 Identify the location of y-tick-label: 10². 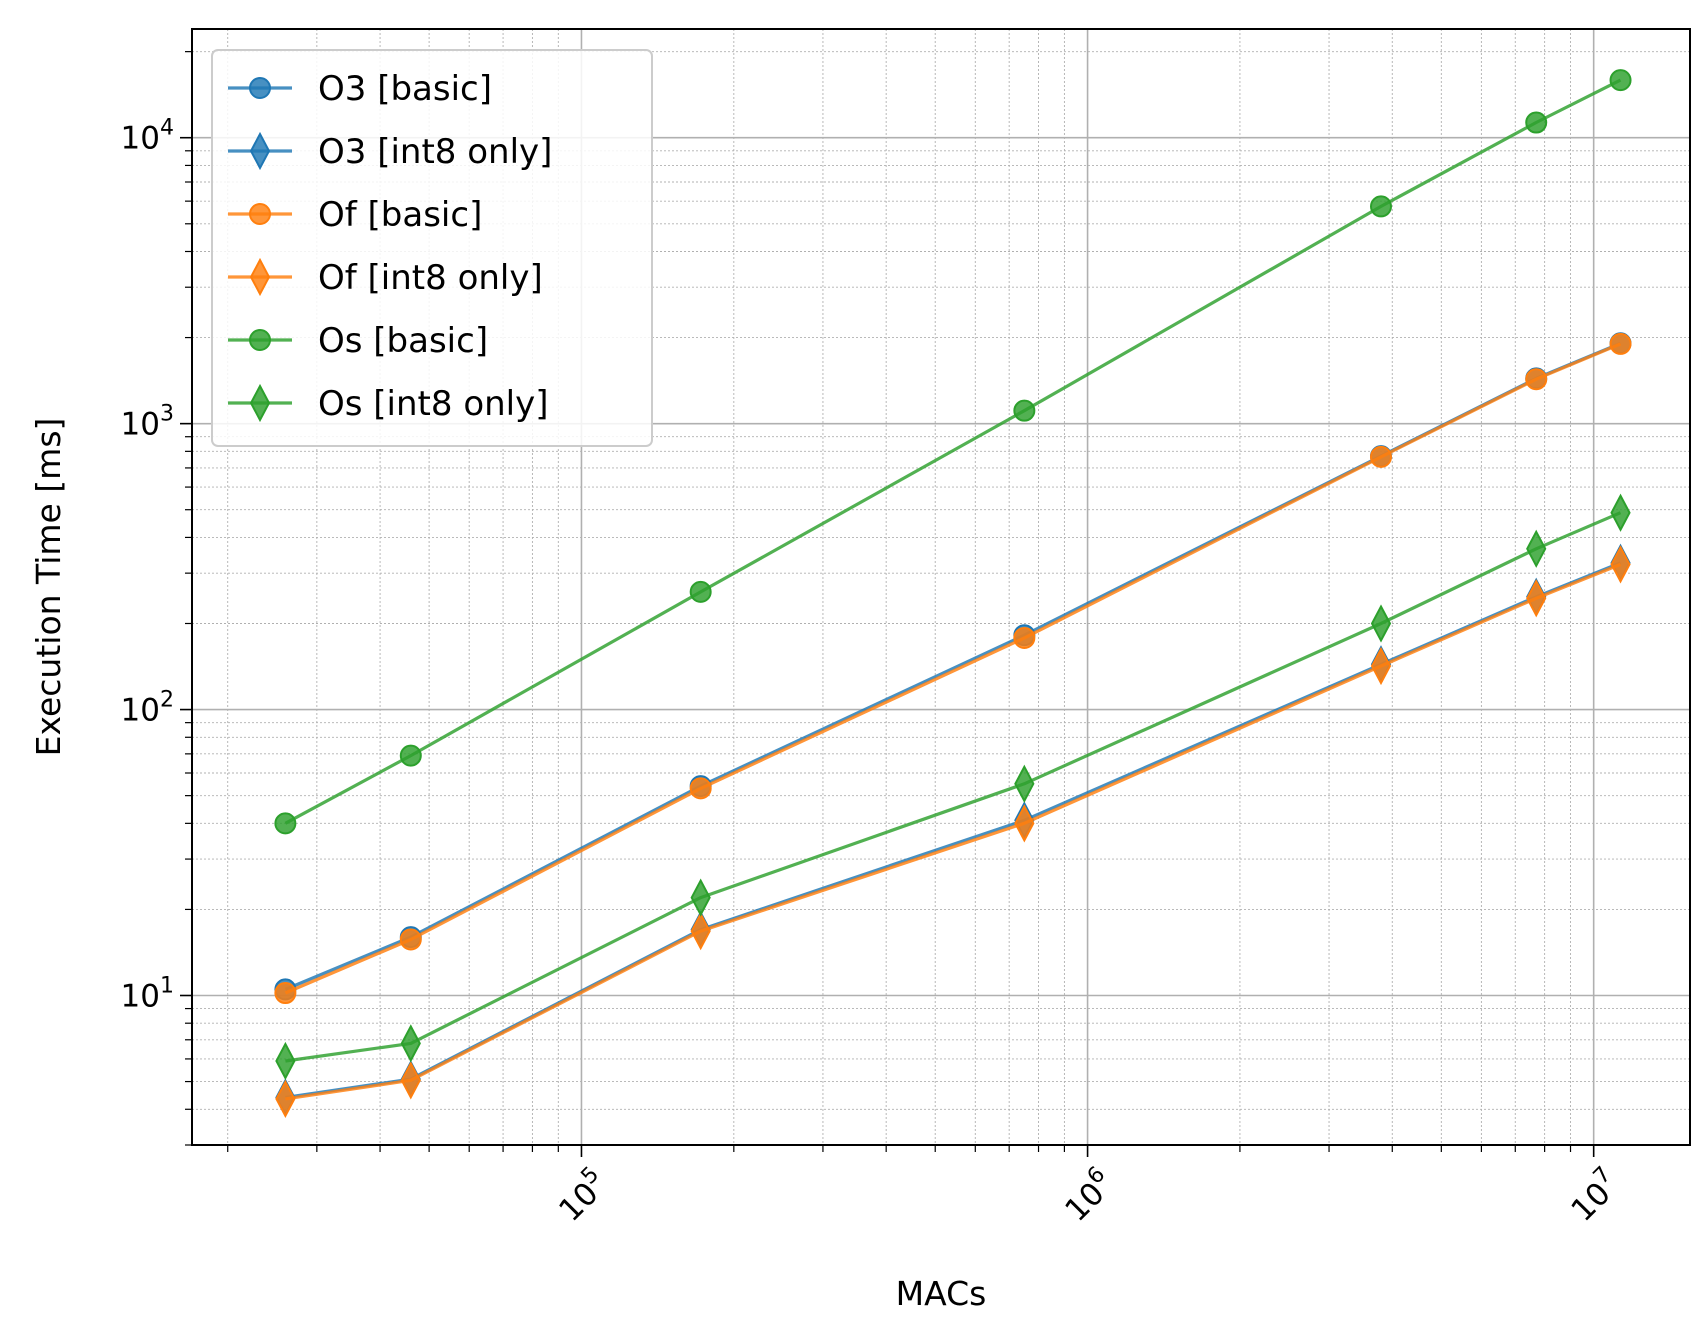
(147, 708).